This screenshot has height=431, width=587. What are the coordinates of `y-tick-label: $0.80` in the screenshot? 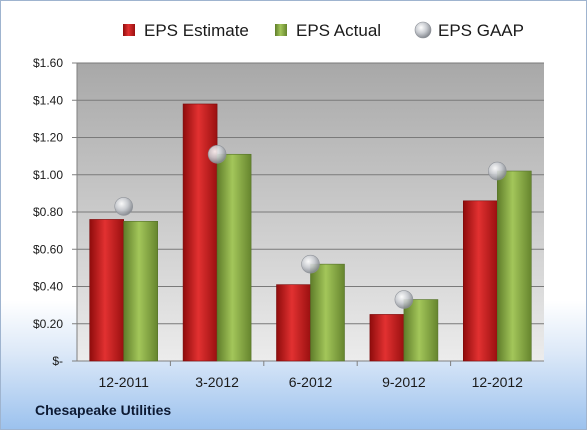 It's located at (48, 212).